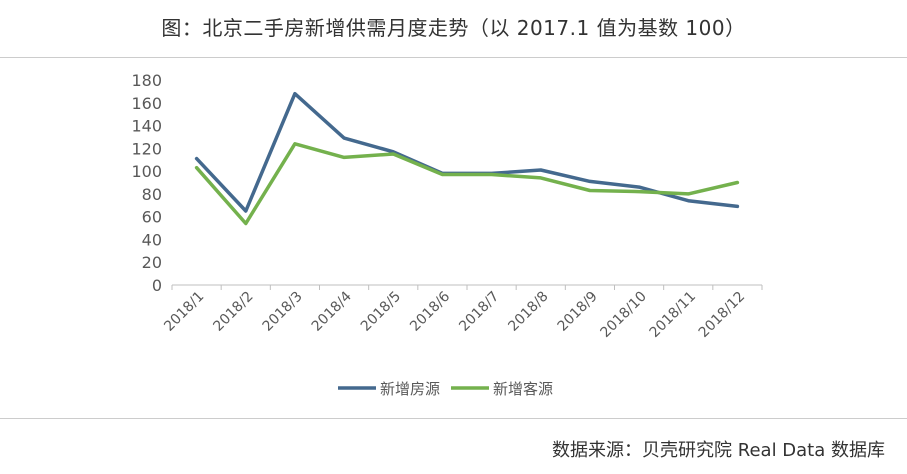 This screenshot has width=907, height=474. Describe the element at coordinates (157, 285) in the screenshot. I see `y-tick-label: 0` at that location.